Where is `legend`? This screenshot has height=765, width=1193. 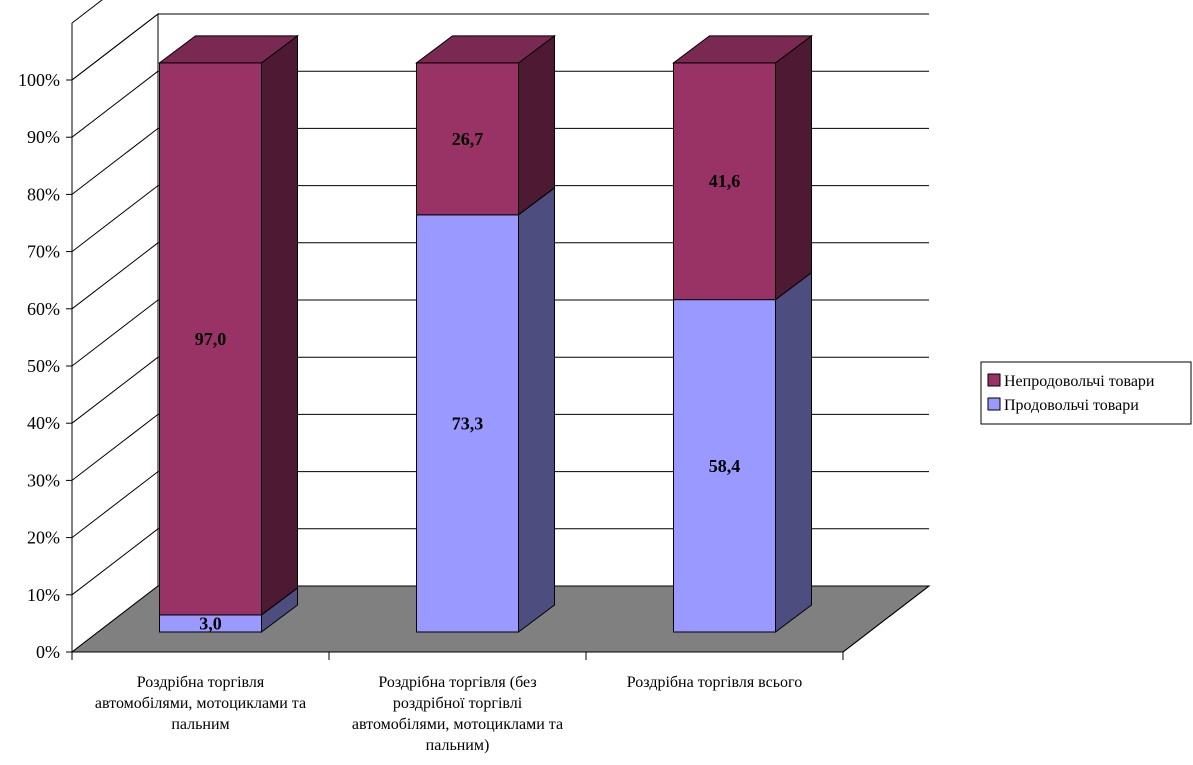
legend is located at coordinates (1086, 393).